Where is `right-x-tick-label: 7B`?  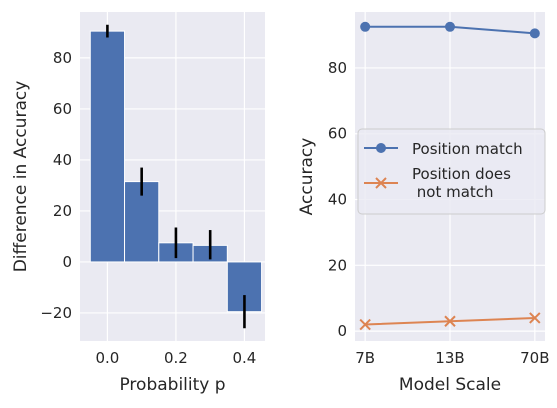 right-x-tick-label: 7B is located at coordinates (365, 358).